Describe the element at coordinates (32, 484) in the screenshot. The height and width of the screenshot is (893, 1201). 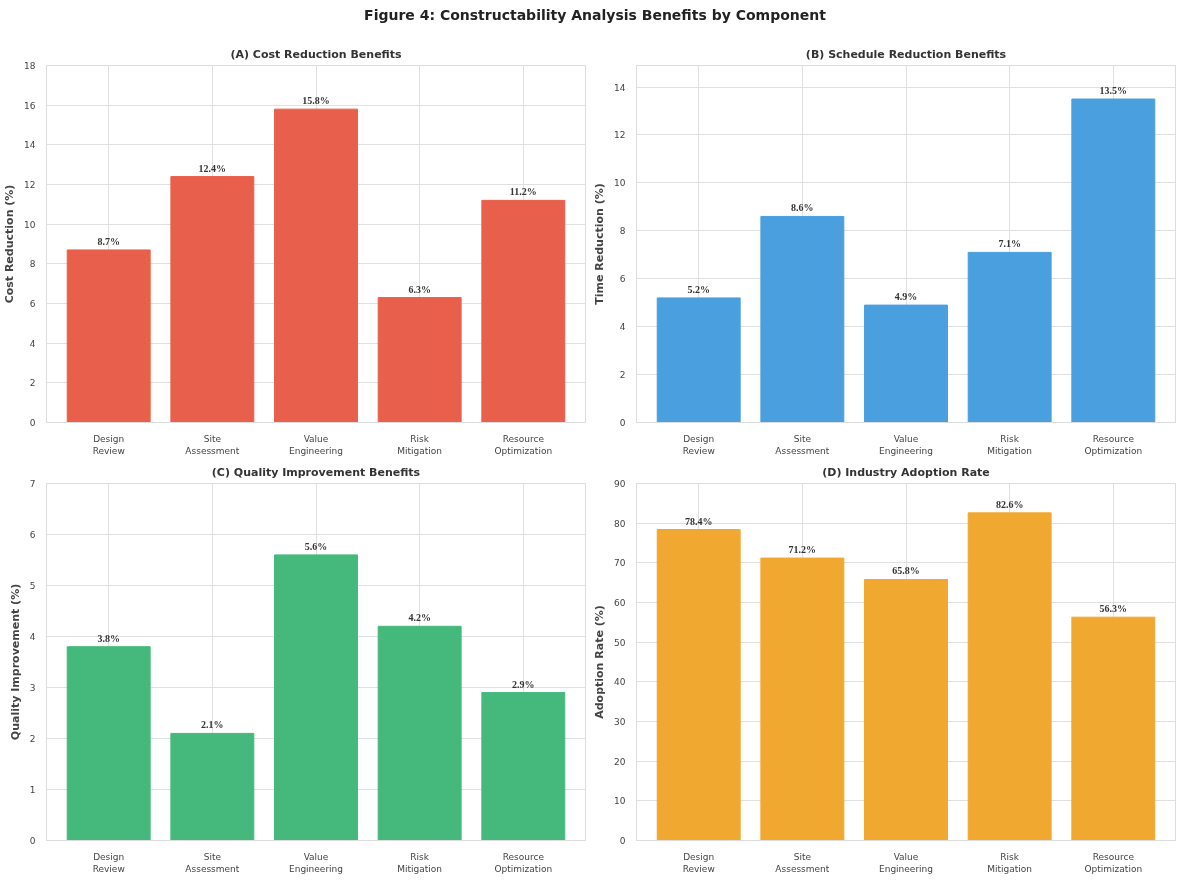
I see `y-tick-label: 7` at that location.